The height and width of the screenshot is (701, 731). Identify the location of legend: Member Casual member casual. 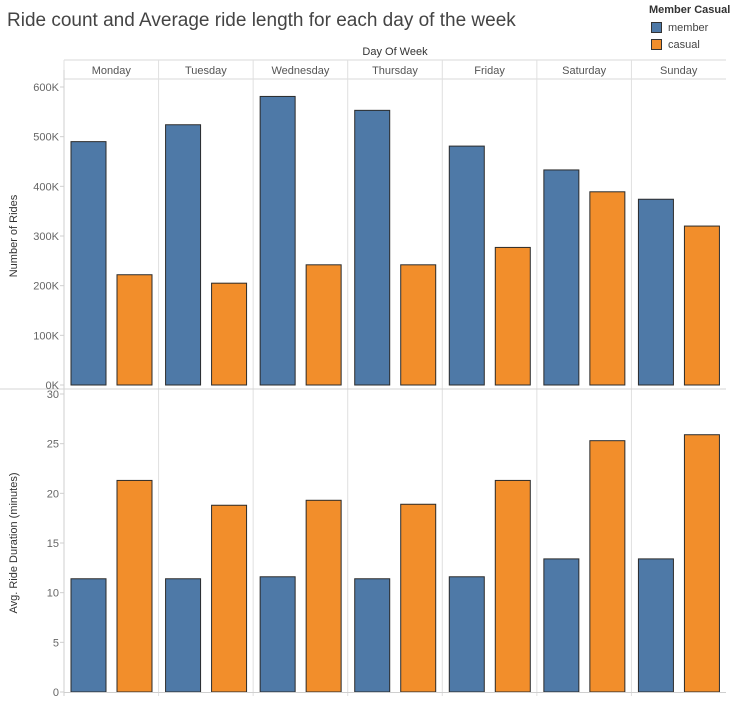
(689, 28).